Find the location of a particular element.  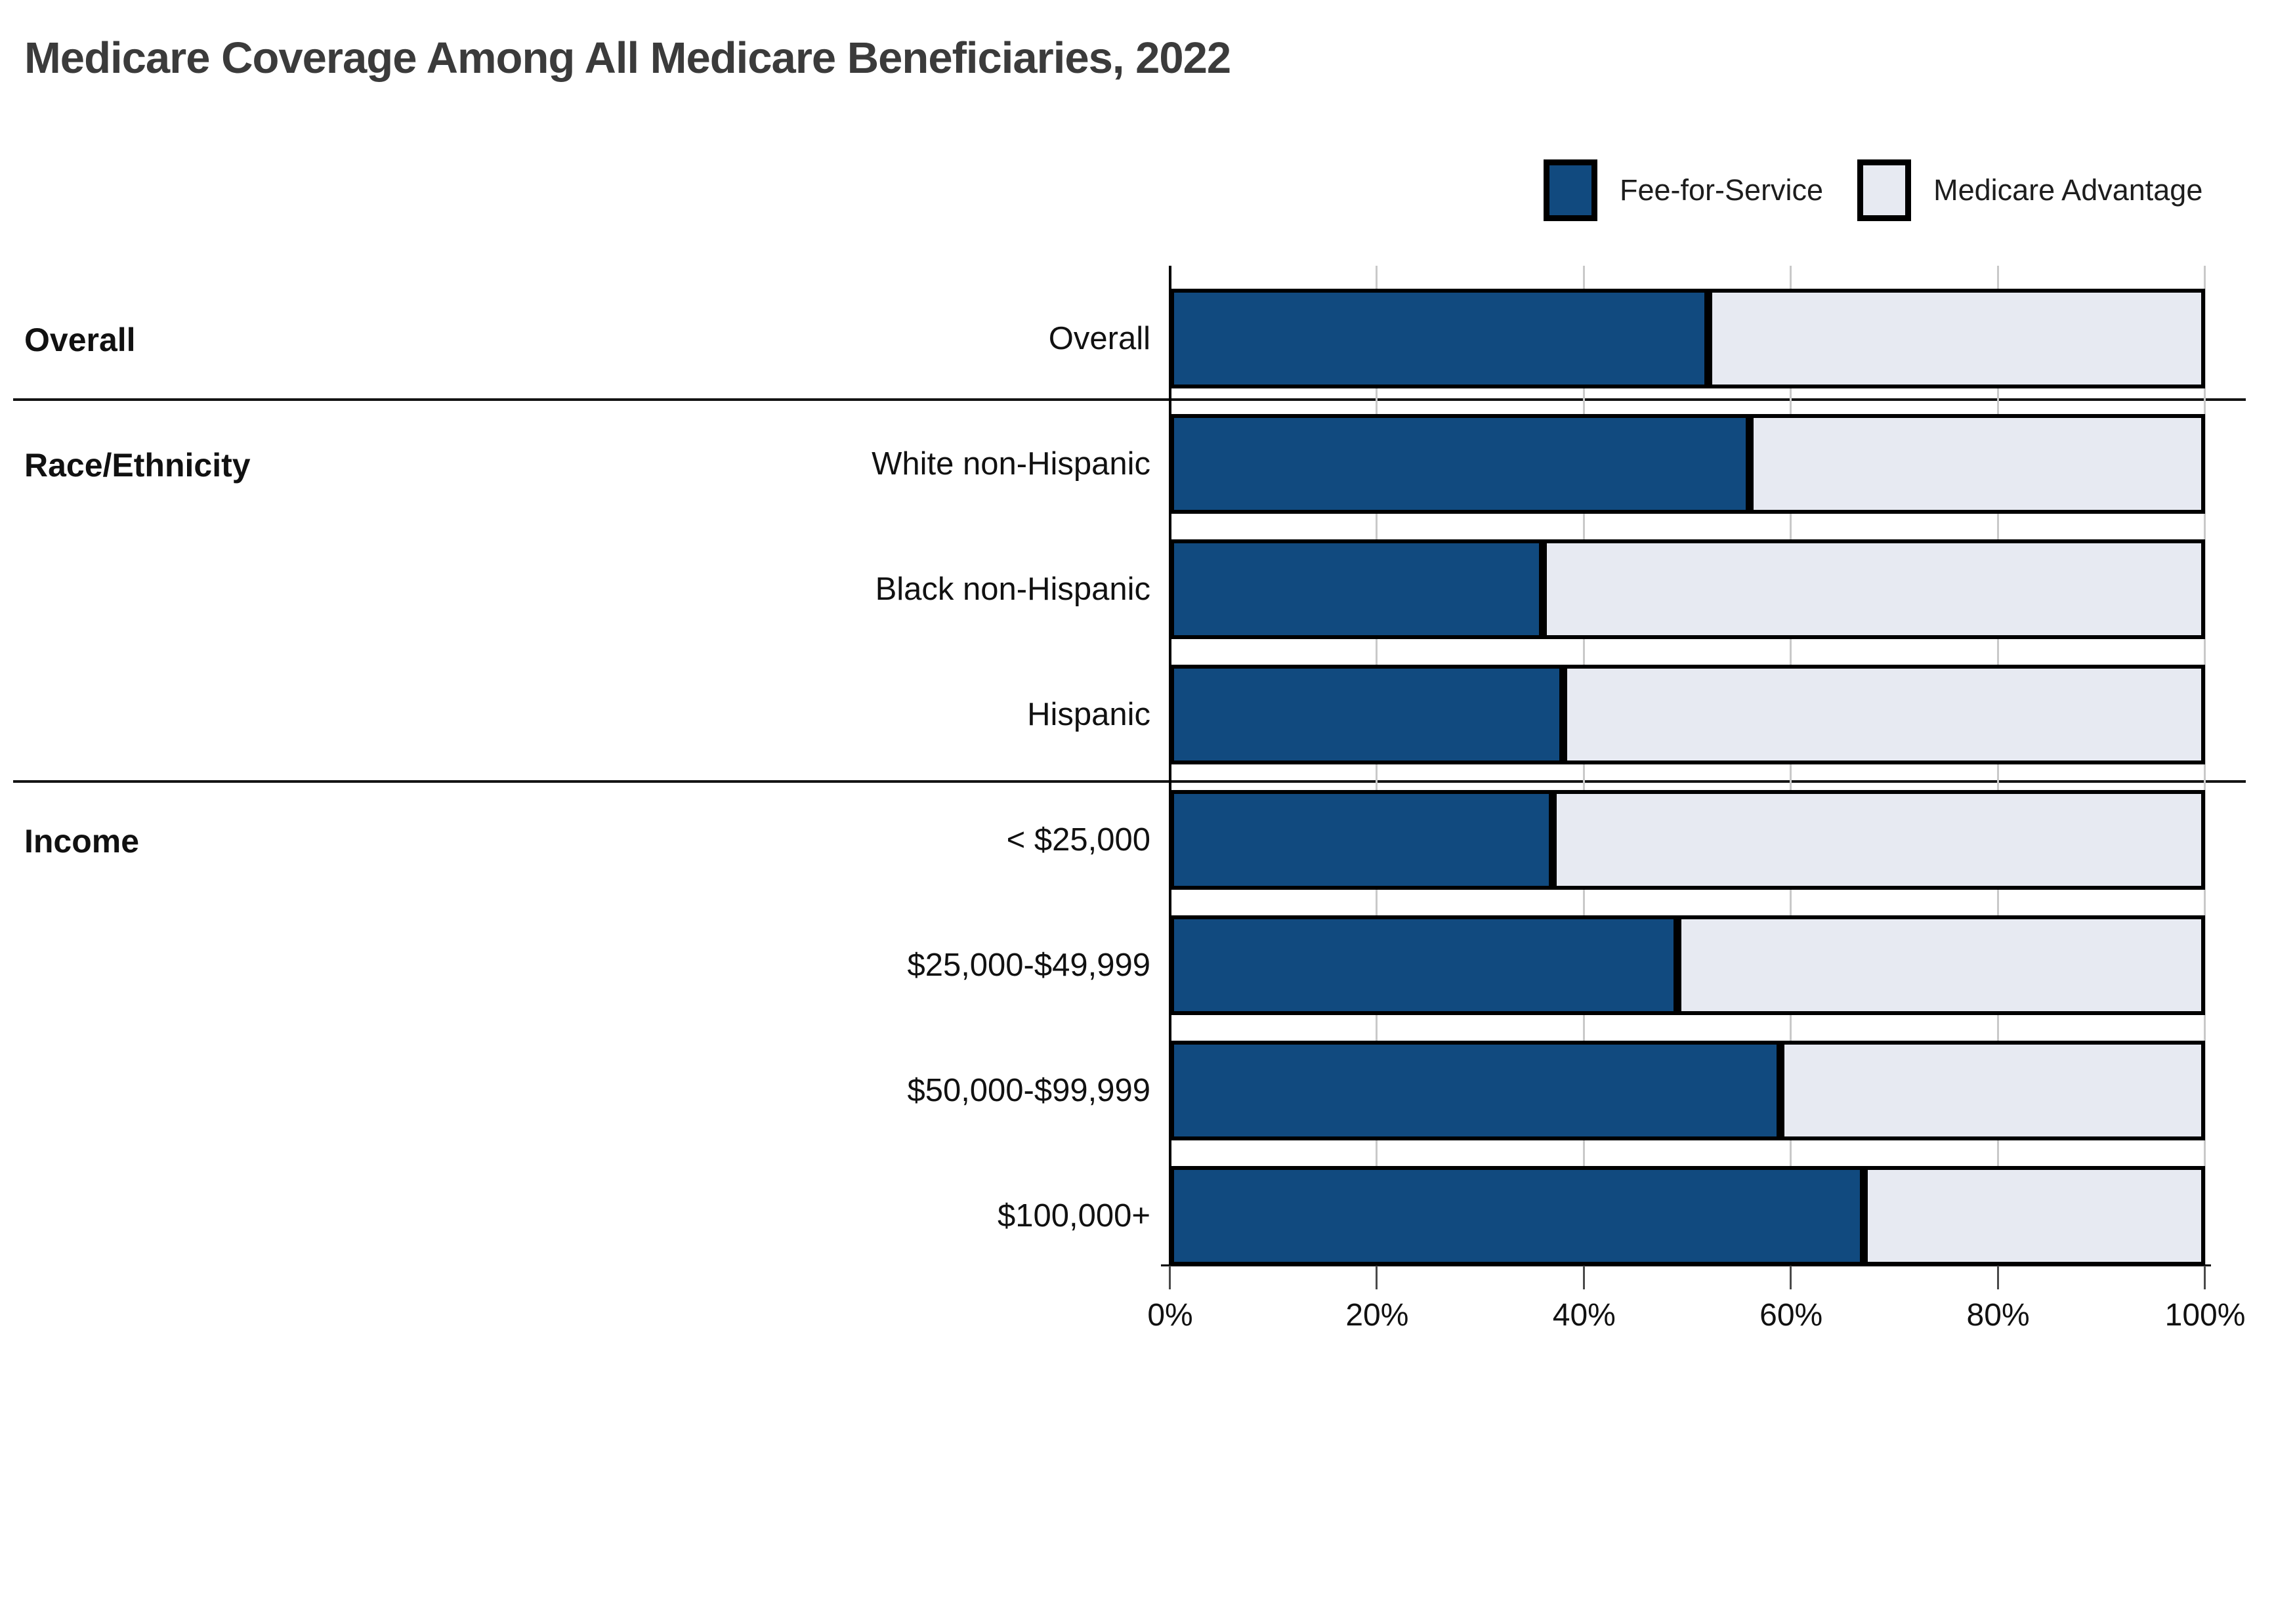

y-axis-line is located at coordinates (1170, 766).